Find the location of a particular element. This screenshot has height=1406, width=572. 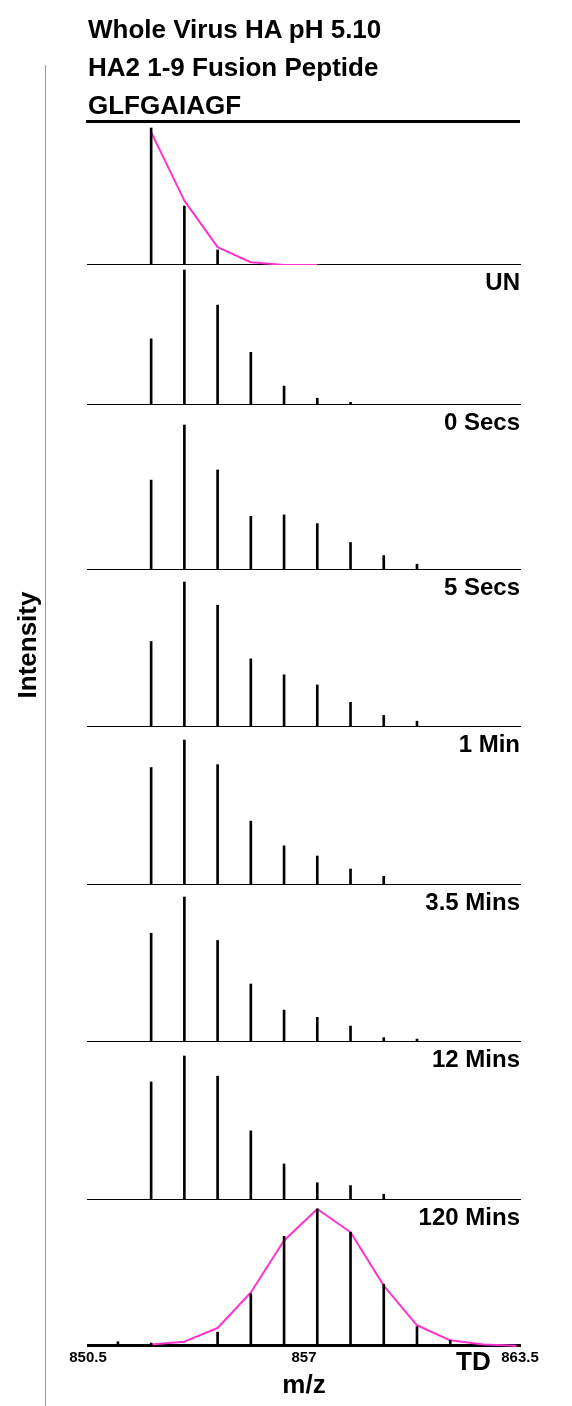

annotation: 3.5 Mins is located at coordinates (472, 901).